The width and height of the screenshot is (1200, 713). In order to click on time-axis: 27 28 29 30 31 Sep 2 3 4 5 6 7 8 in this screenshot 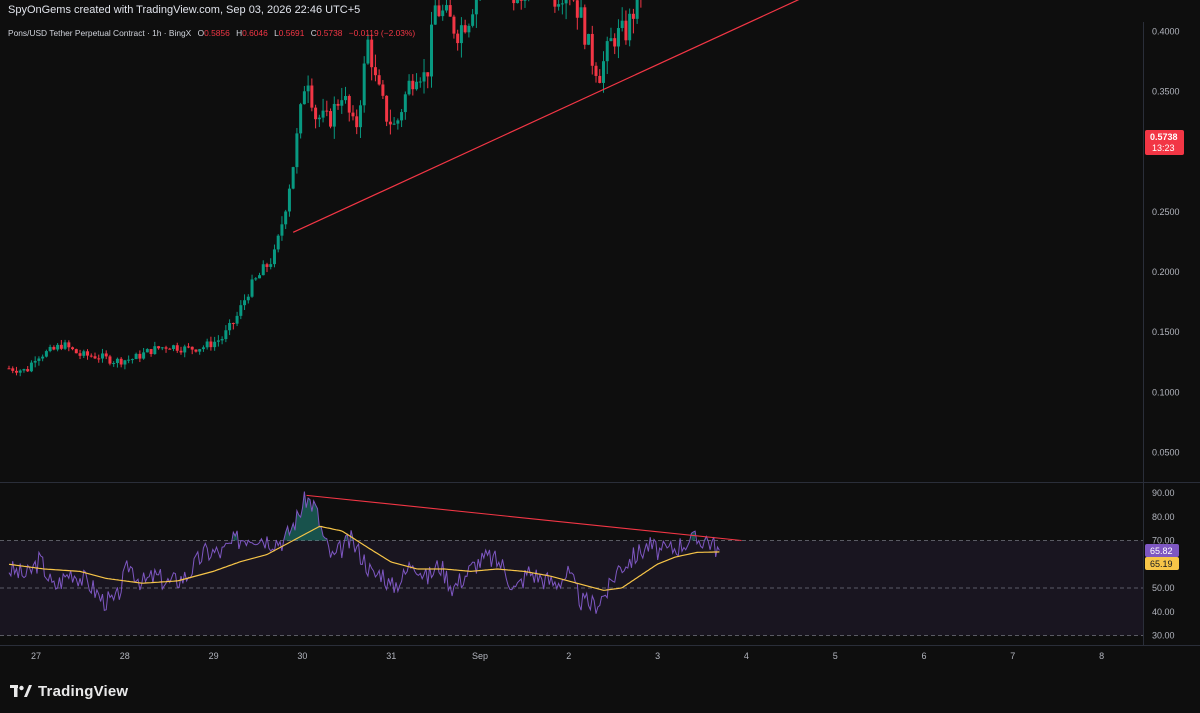, I will do `click(567, 656)`.